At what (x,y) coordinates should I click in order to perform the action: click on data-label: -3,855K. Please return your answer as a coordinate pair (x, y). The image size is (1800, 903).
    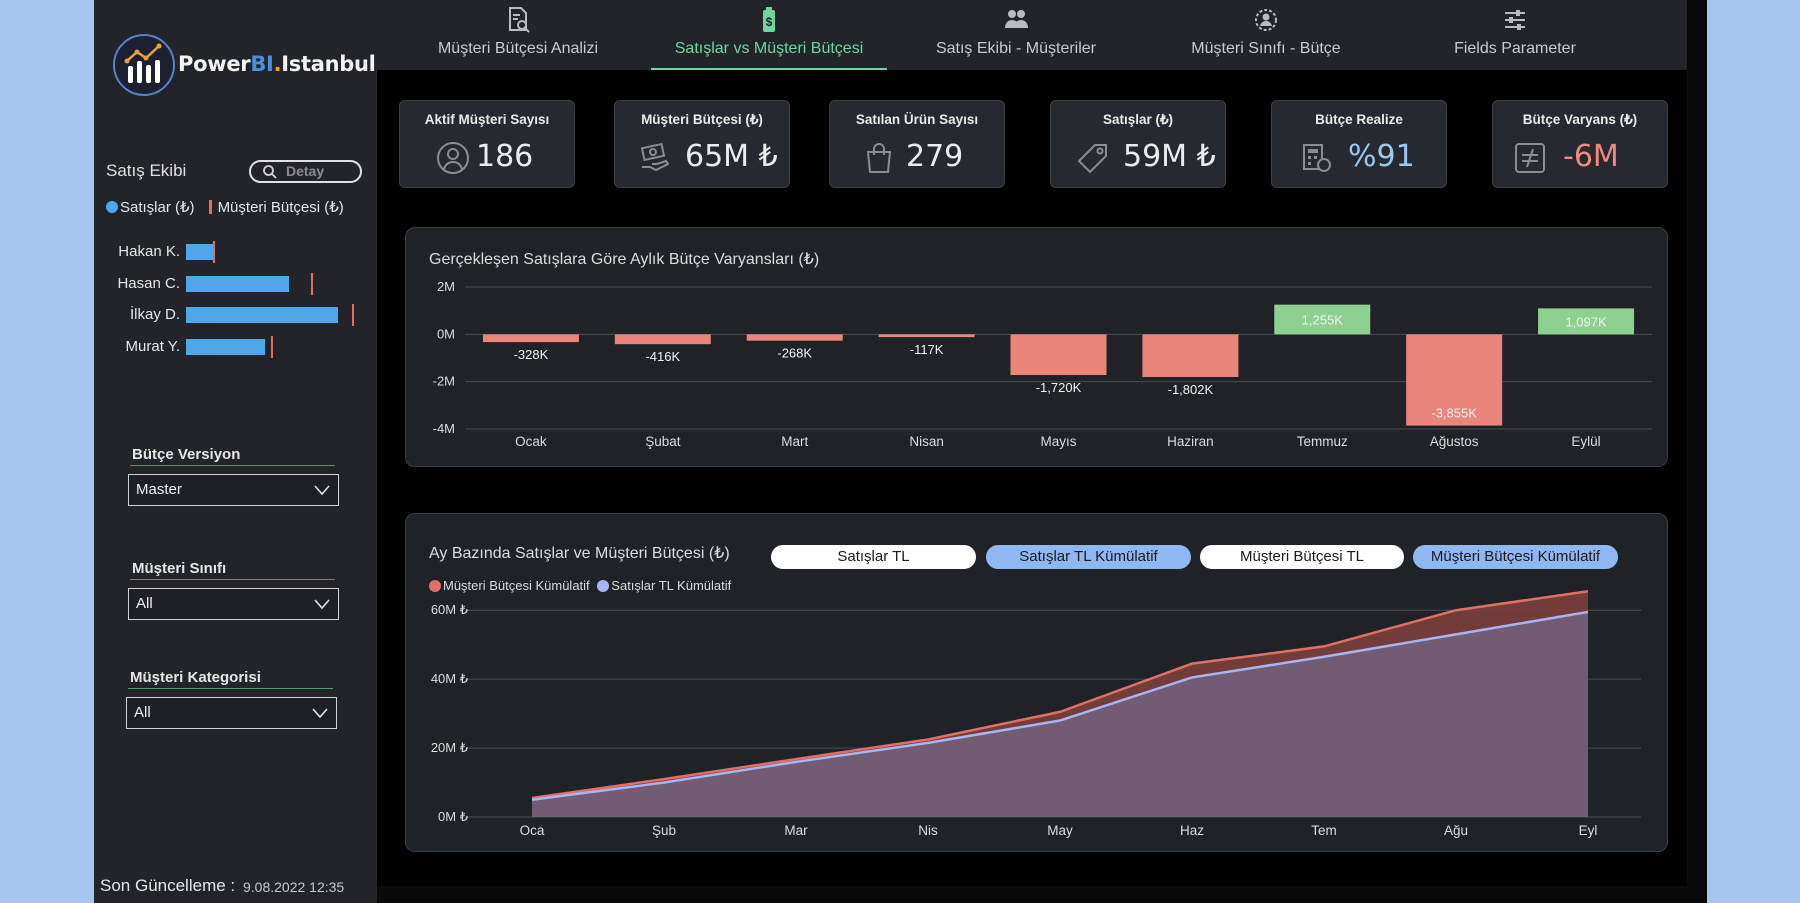
    Looking at the image, I should click on (1454, 413).